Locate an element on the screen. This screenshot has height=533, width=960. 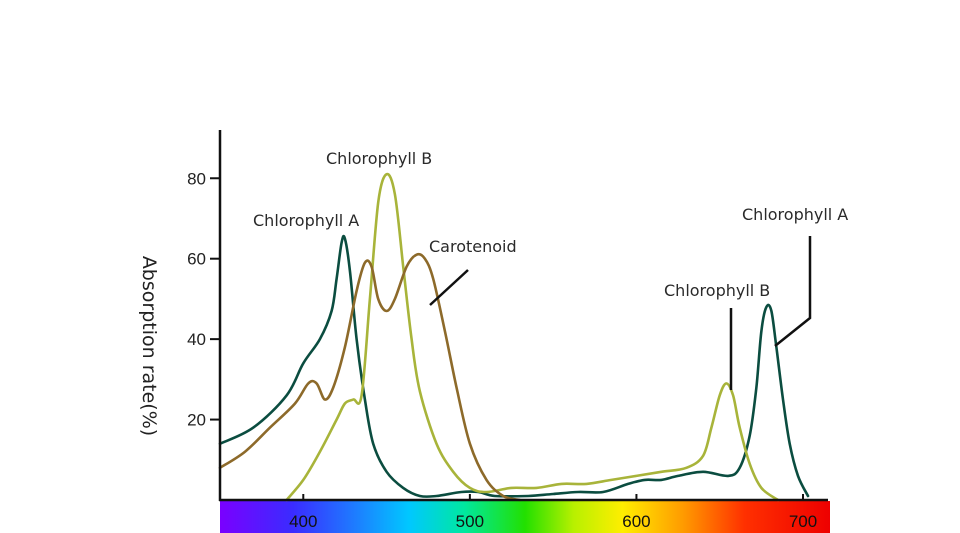
y-tick-label: 20 is located at coordinates (196, 420).